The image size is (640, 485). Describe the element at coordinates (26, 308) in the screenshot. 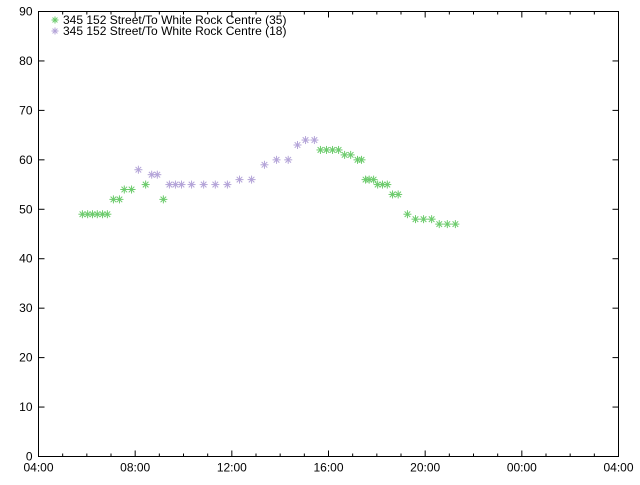

I see `y-tick-label: 30` at that location.